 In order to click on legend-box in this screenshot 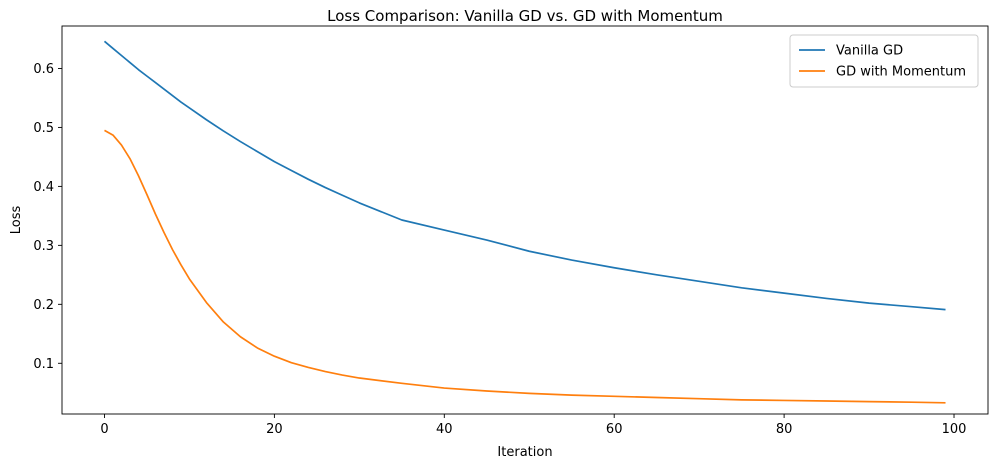, I will do `click(884, 61)`.